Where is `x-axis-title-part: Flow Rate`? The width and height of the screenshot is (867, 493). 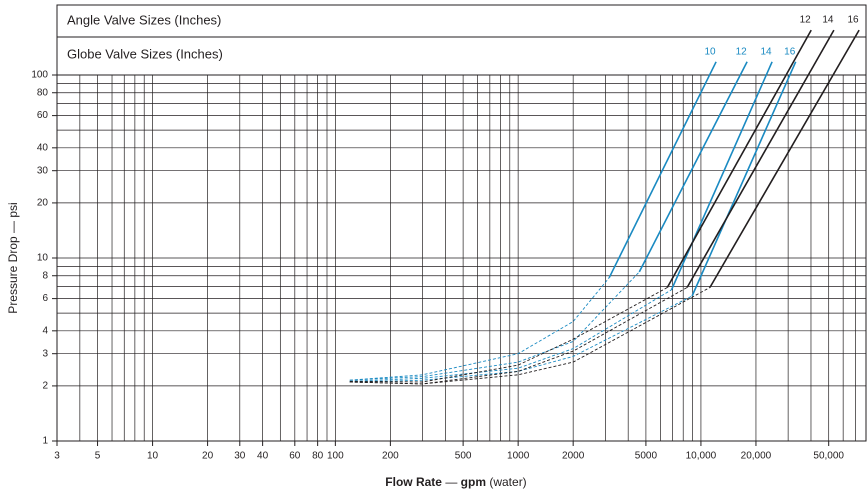
x-axis-title-part: Flow Rate is located at coordinates (413, 482).